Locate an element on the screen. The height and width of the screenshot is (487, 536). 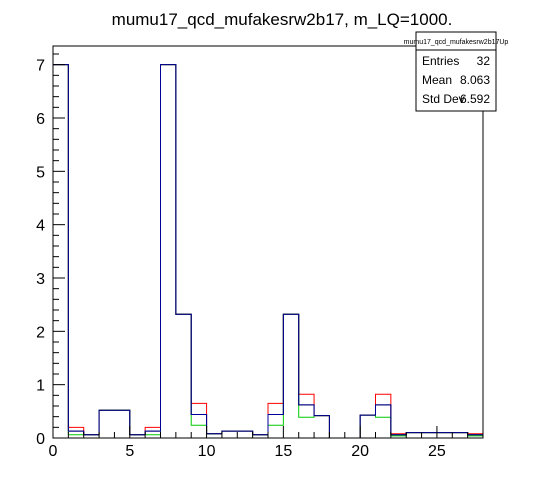
x-tick-label: 25 is located at coordinates (437, 451).